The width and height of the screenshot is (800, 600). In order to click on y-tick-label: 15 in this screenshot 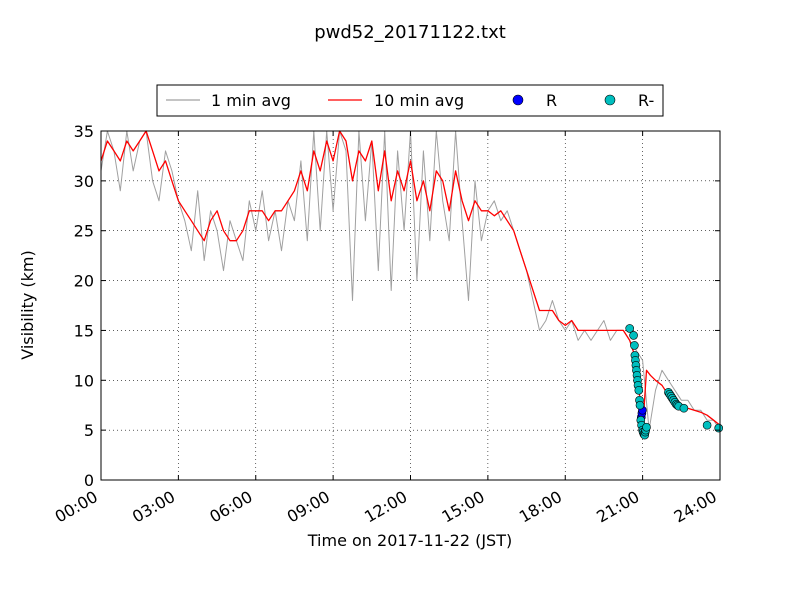, I will do `click(84, 330)`.